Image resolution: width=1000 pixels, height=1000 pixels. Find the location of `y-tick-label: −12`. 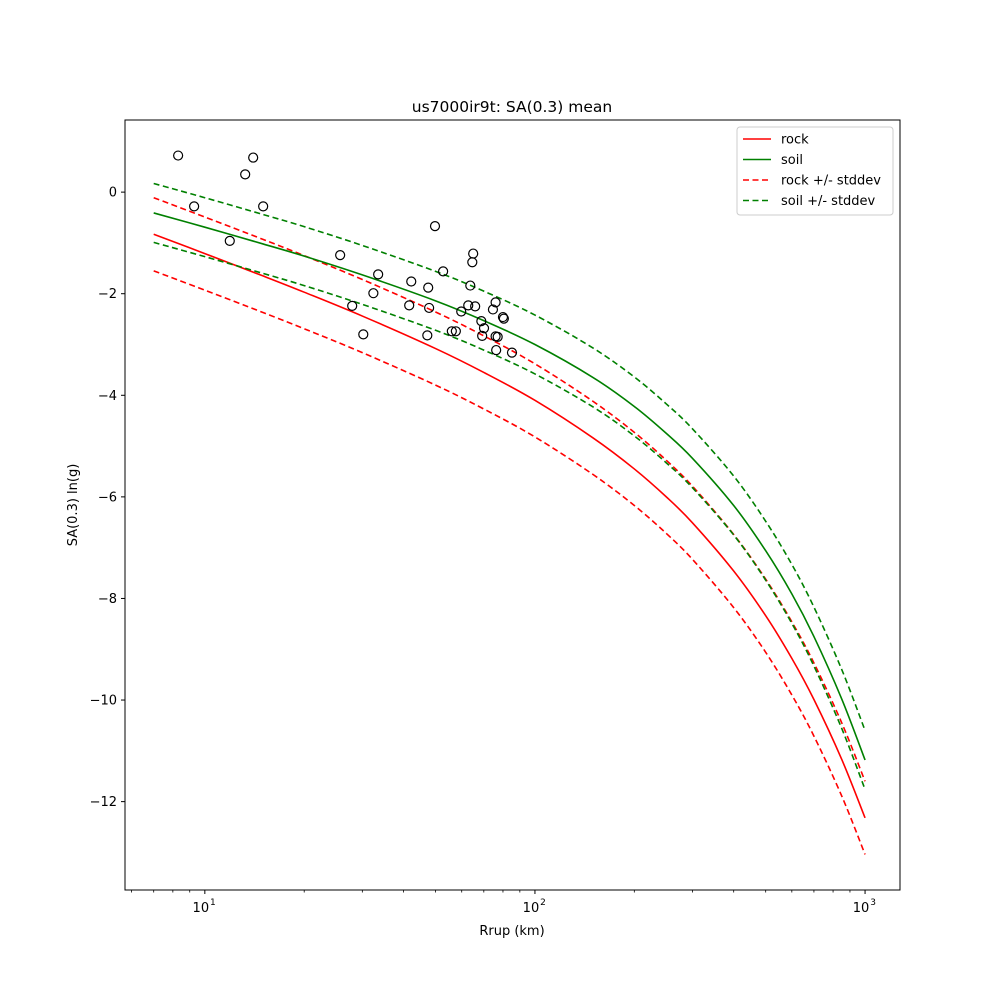

y-tick-label: −12 is located at coordinates (103, 802).